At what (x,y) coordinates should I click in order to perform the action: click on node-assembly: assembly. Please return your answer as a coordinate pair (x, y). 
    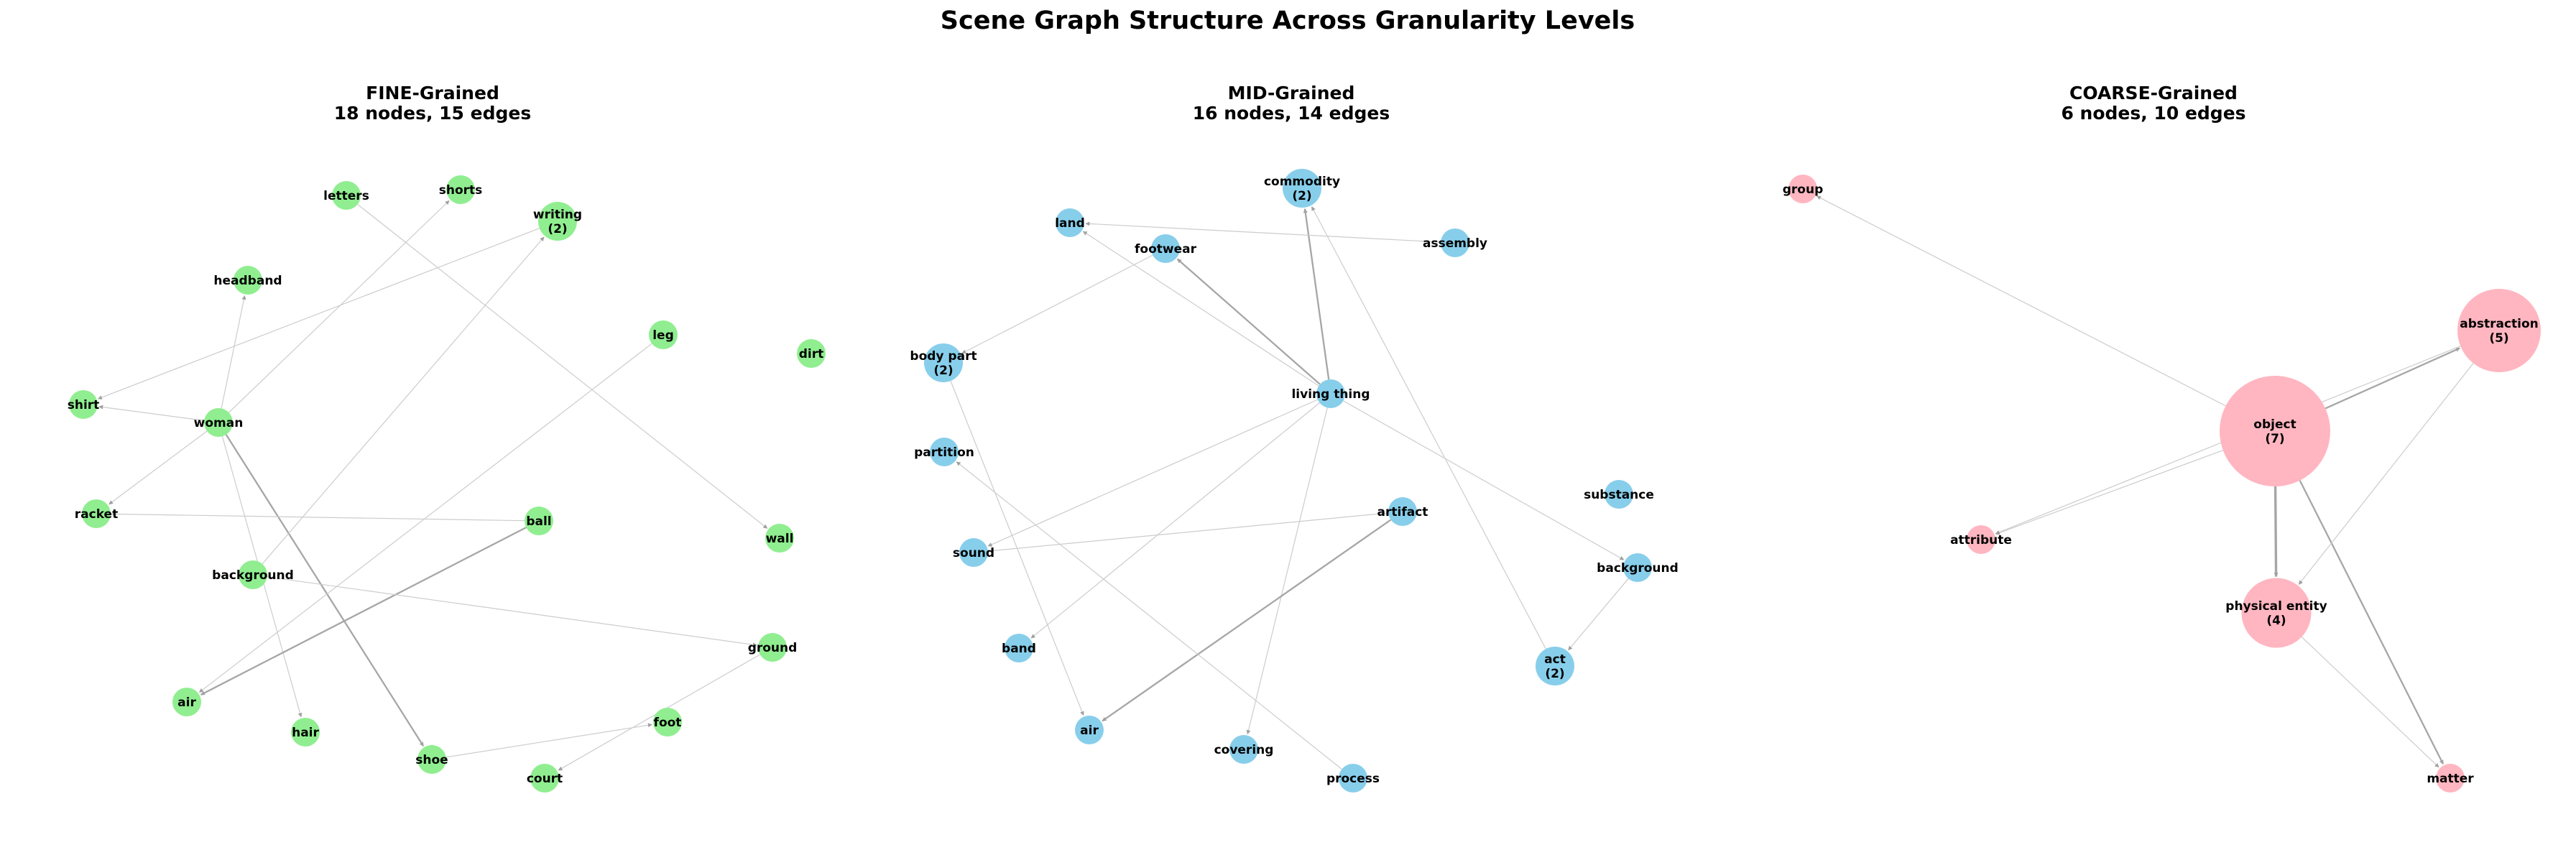
    Looking at the image, I should click on (1455, 242).